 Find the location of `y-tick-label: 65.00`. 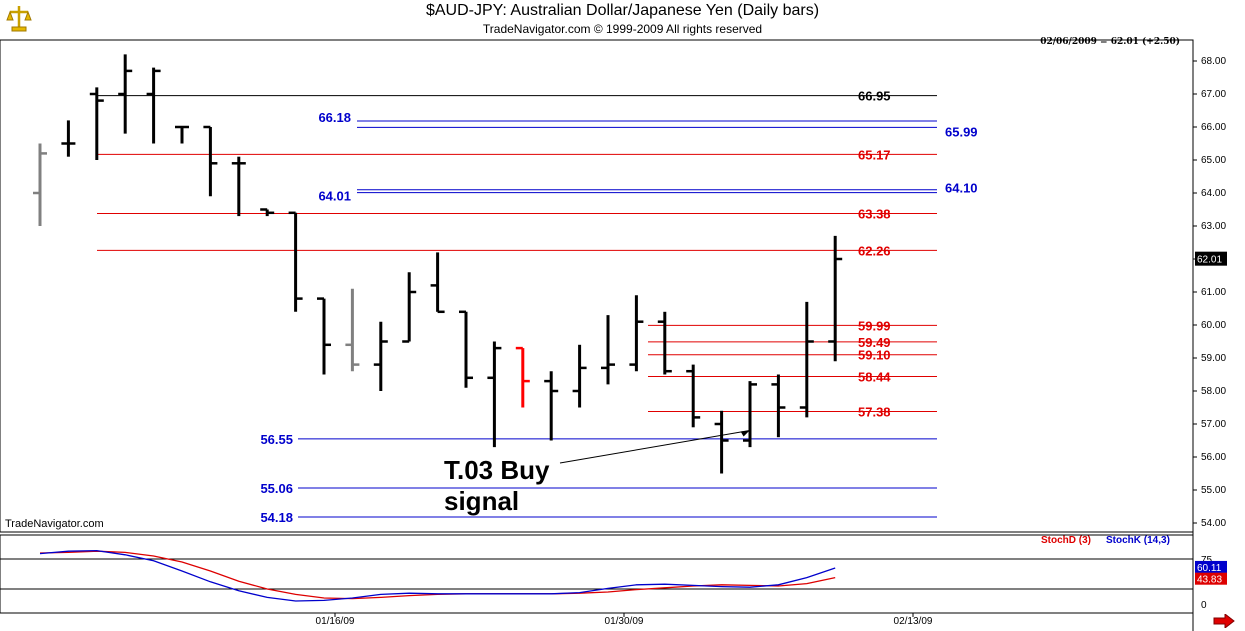

y-tick-label: 65.00 is located at coordinates (1213, 160).